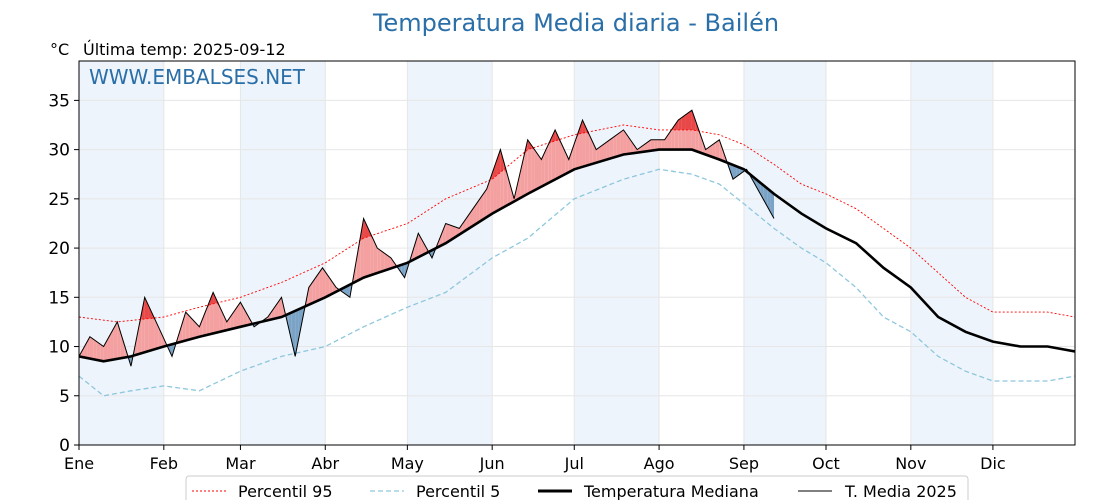  What do you see at coordinates (59, 200) in the screenshot?
I see `y-tick-label: 25` at bounding box center [59, 200].